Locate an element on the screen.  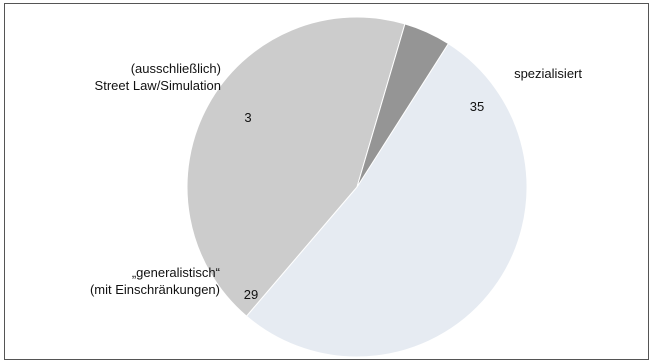
slice-label-generalistisch: „generalistisch“ (mit Einschränkungen) is located at coordinates (155, 281).